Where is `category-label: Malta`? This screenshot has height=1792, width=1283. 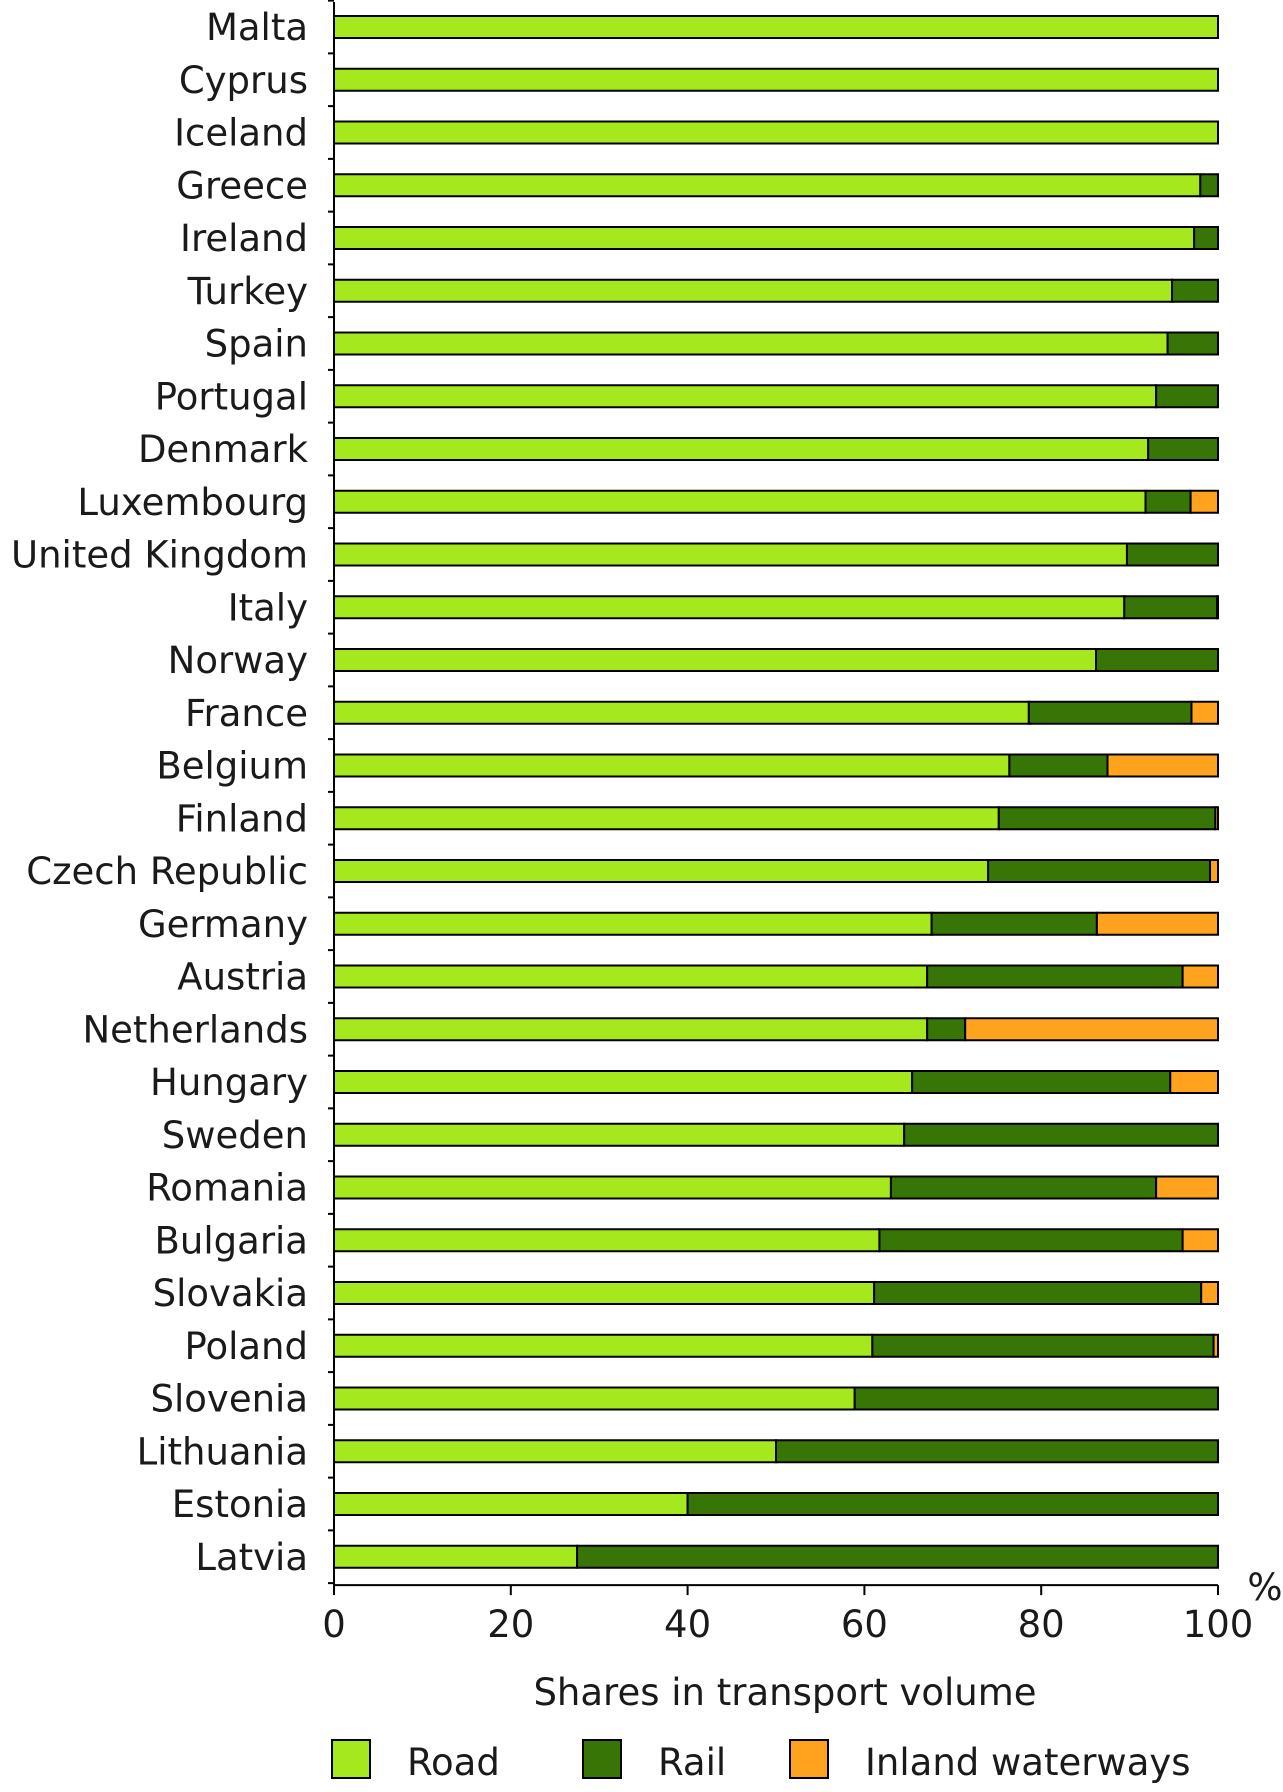 category-label: Malta is located at coordinates (257, 27).